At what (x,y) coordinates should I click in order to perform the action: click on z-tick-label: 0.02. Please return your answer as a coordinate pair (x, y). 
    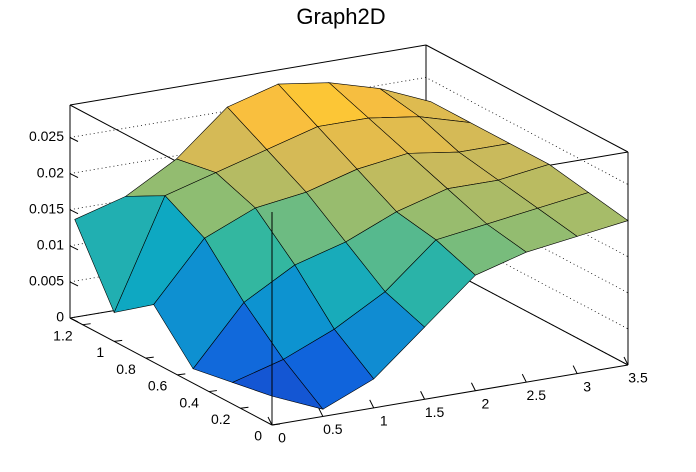
    Looking at the image, I should click on (50, 172).